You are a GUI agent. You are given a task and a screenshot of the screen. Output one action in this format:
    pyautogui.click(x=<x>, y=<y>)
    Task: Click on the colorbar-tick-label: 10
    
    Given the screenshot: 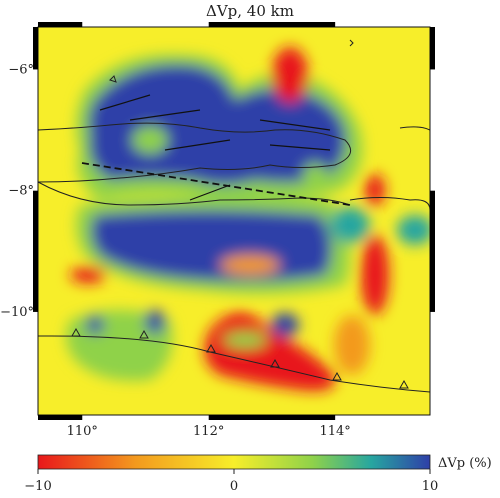 What is the action you would take?
    pyautogui.click(x=430, y=486)
    